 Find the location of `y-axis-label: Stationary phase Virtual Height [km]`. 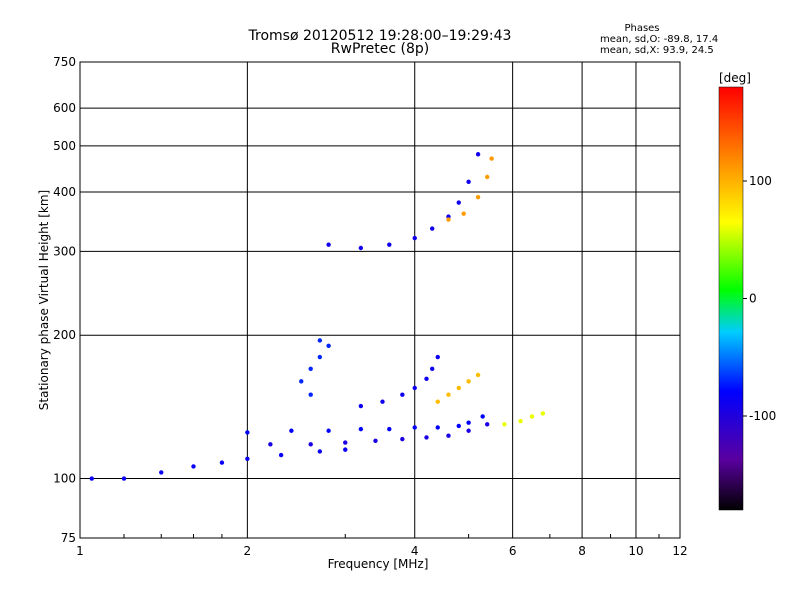

y-axis-label: Stationary phase Virtual Height [km] is located at coordinates (44, 300).